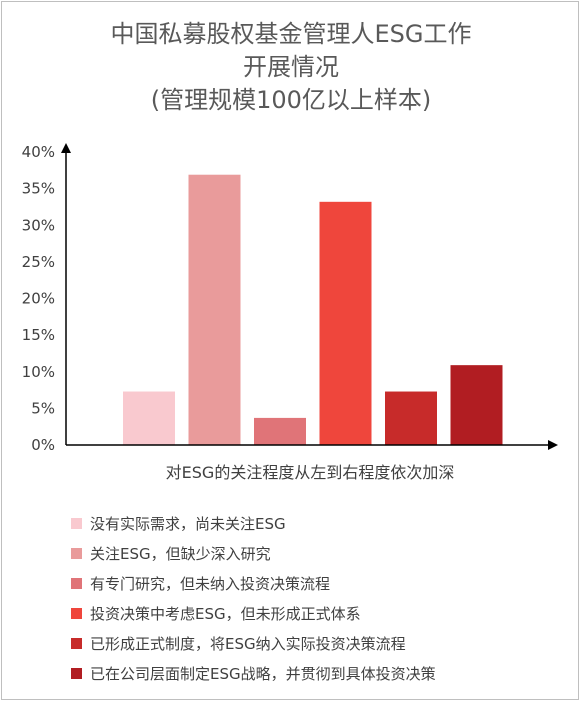 This screenshot has height=703, width=582. What do you see at coordinates (38, 372) in the screenshot?
I see `y-tick-label: 10%` at bounding box center [38, 372].